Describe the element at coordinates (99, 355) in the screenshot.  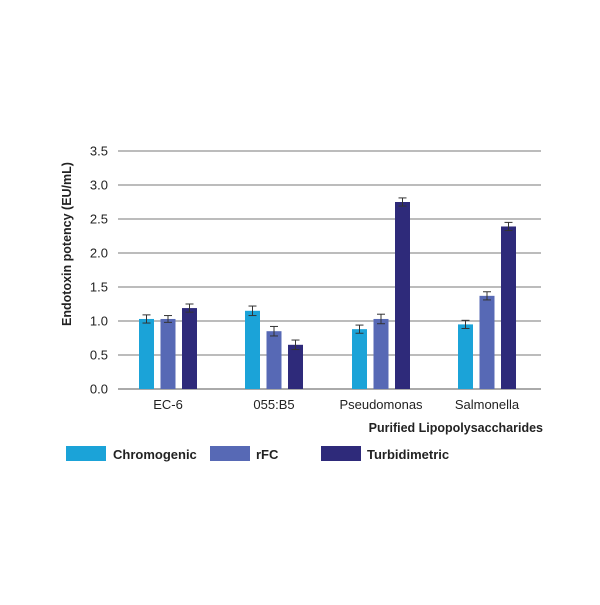
I see `y-tick-label: 0.5` at that location.